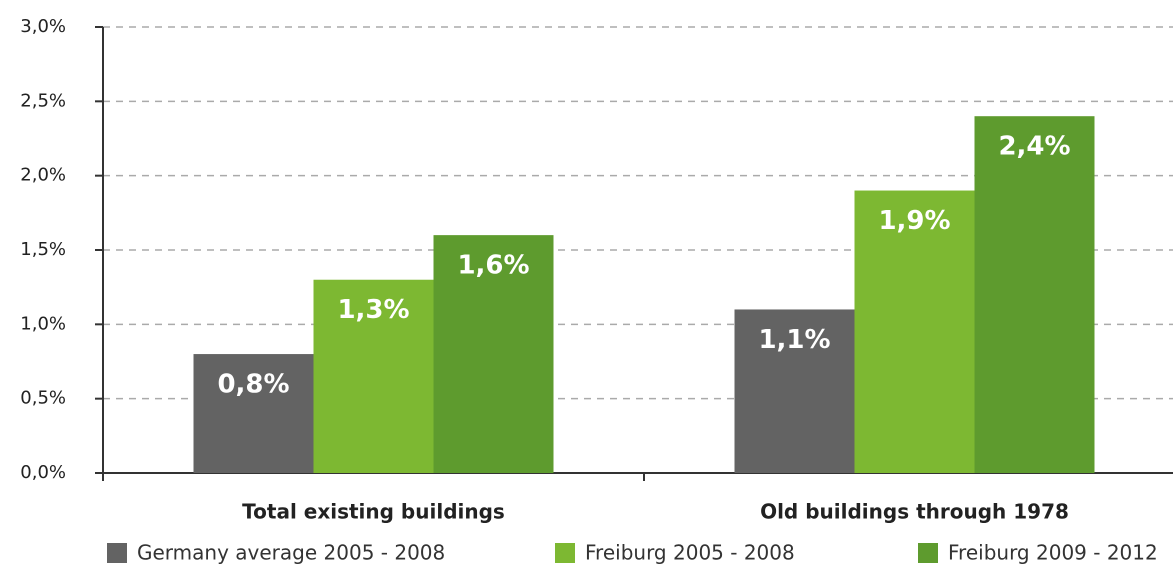  What do you see at coordinates (914, 512) in the screenshot?
I see `x-tick-label: Old buildings through 1978` at bounding box center [914, 512].